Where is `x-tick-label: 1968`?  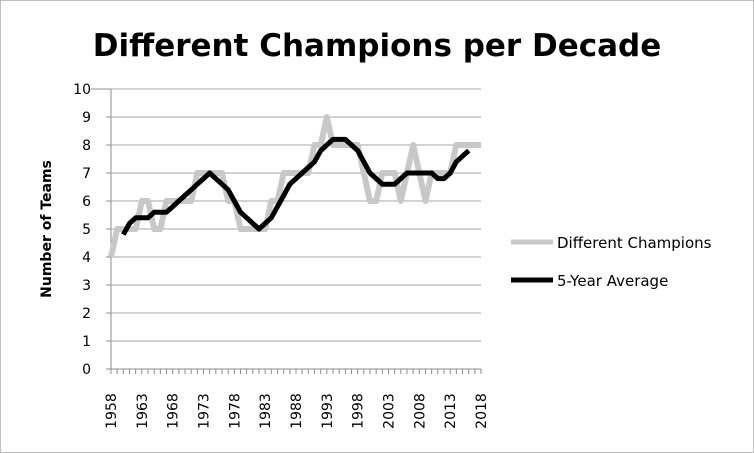
x-tick-label: 1968 is located at coordinates (174, 411).